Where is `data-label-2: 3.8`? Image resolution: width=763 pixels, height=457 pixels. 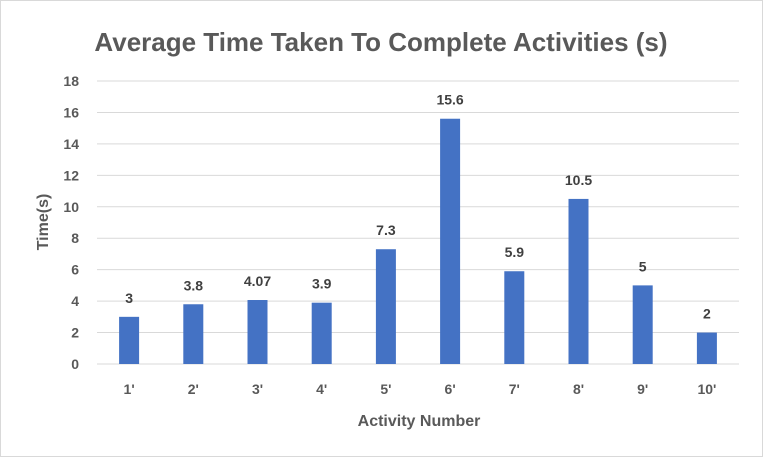
data-label-2: 3.8 is located at coordinates (194, 285).